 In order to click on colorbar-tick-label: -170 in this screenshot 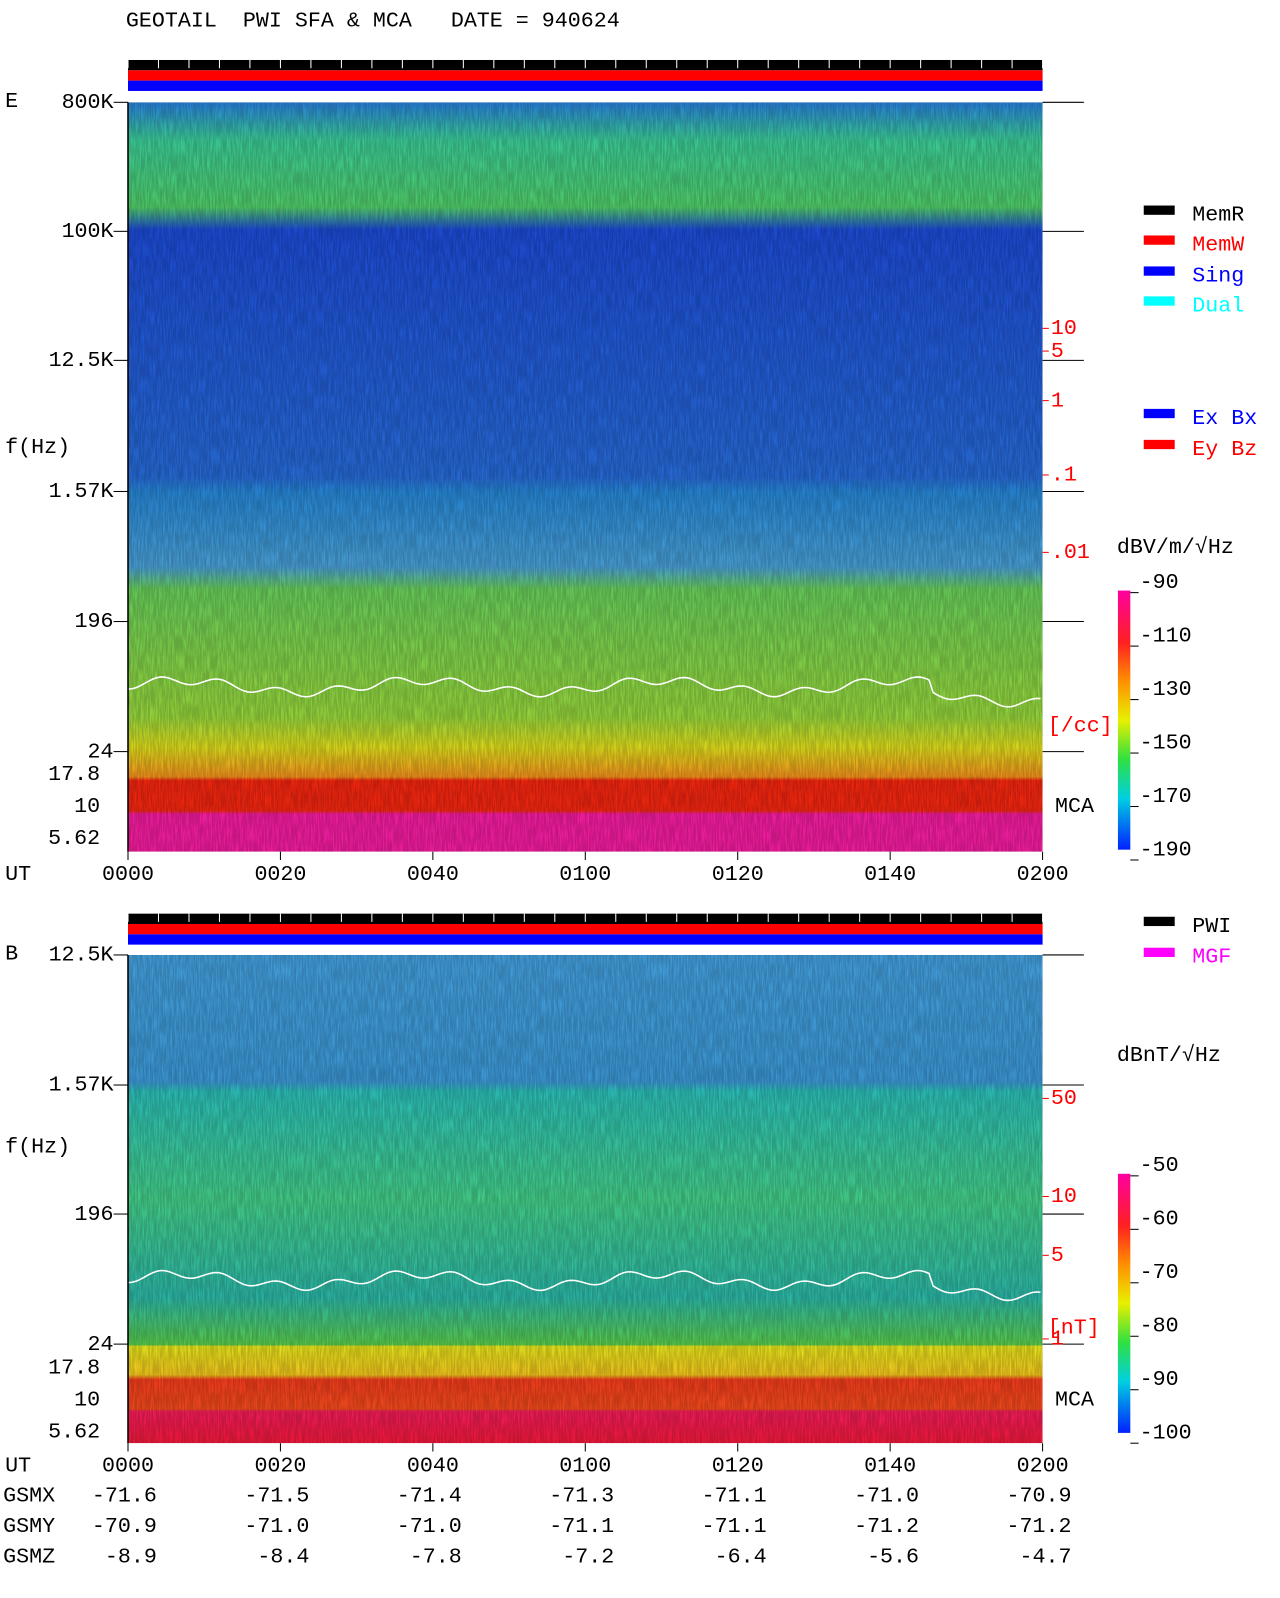, I will do `click(1166, 796)`.